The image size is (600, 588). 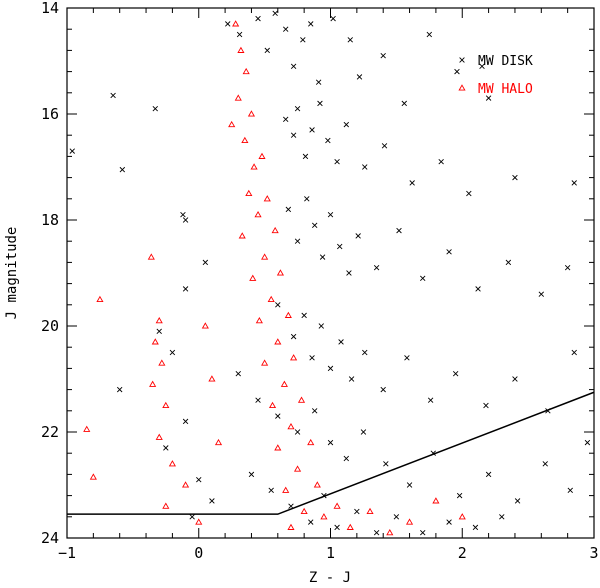 I want to click on y-tick-label: 24, so click(x=50, y=538).